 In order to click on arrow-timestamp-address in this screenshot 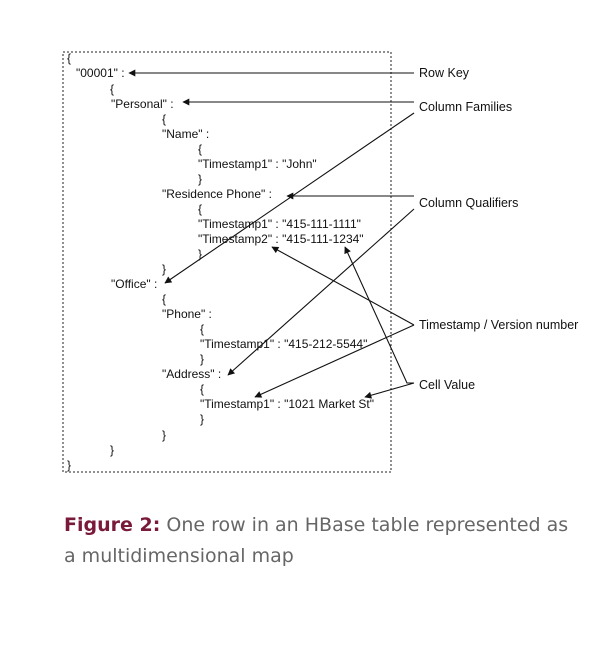, I will do `click(334, 361)`.